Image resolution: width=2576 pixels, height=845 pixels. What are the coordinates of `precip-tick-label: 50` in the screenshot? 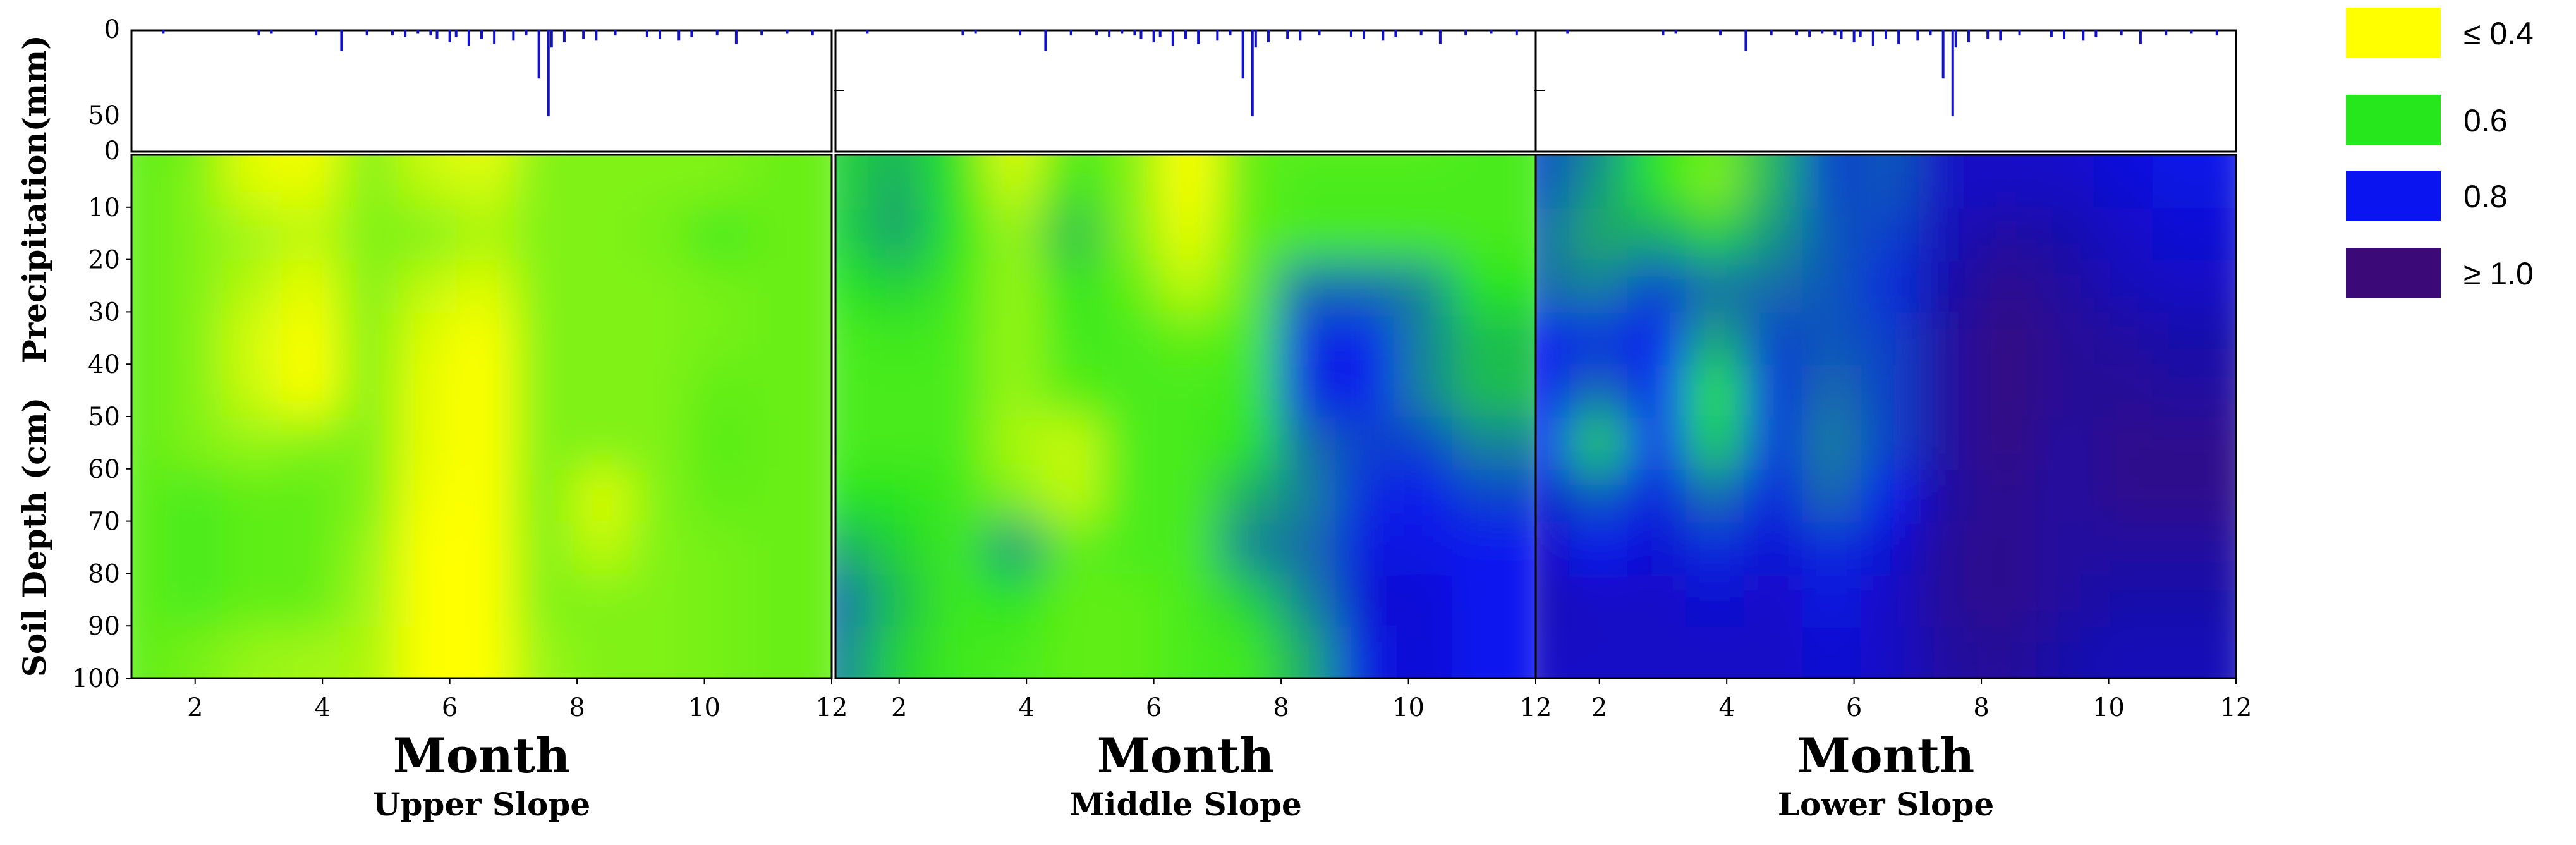 It's located at (104, 115).